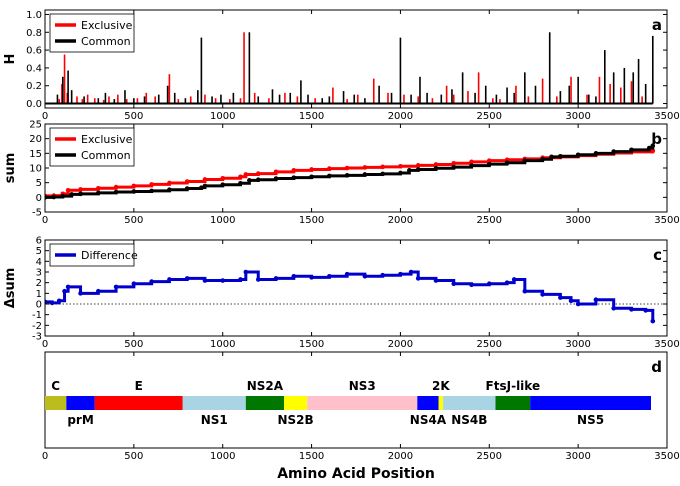  I want to click on gene-label: NS3, so click(362, 386).